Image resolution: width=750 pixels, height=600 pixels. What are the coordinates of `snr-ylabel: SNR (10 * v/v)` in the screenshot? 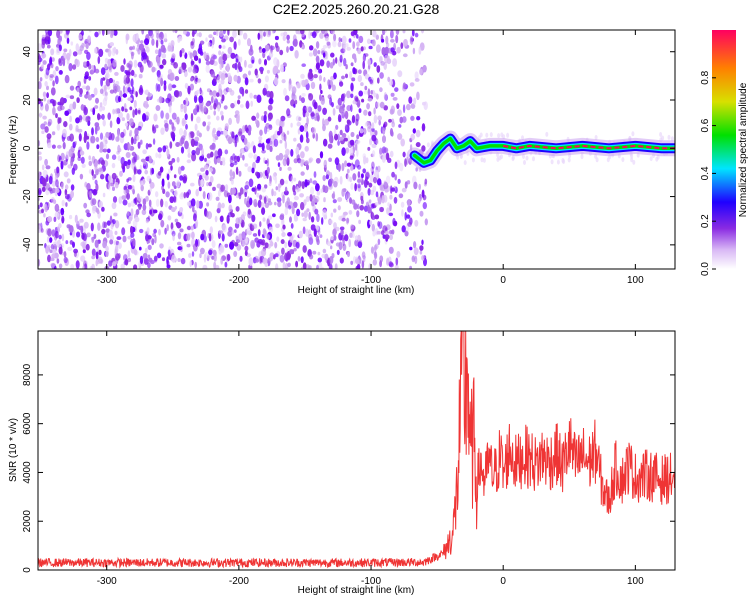 It's located at (13, 450).